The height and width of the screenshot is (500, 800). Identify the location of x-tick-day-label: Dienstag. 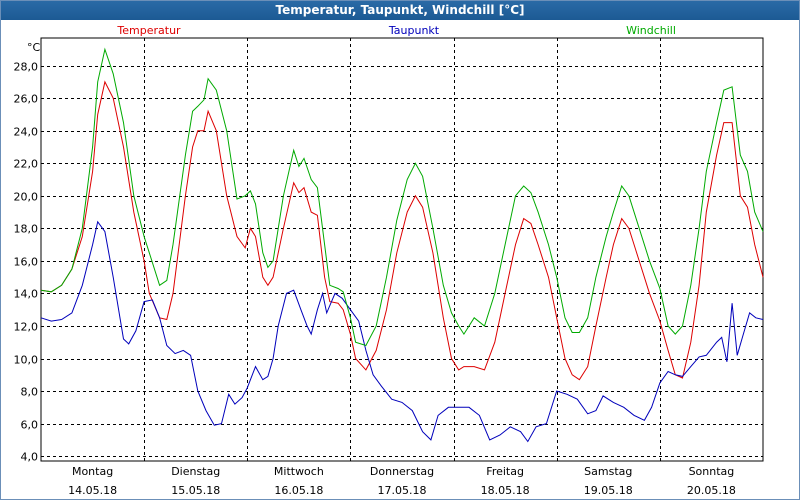
(195, 471).